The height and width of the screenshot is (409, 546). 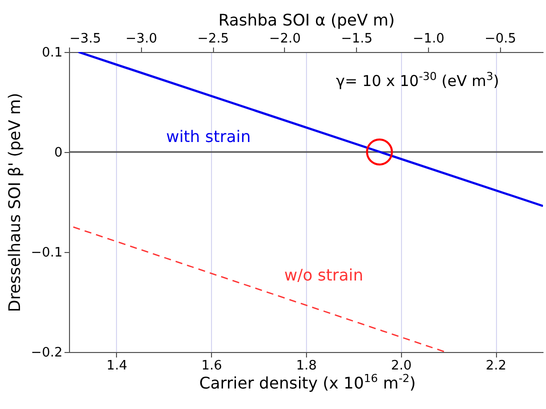 What do you see at coordinates (401, 366) in the screenshot?
I see `x-tick-label: 2.0` at bounding box center [401, 366].